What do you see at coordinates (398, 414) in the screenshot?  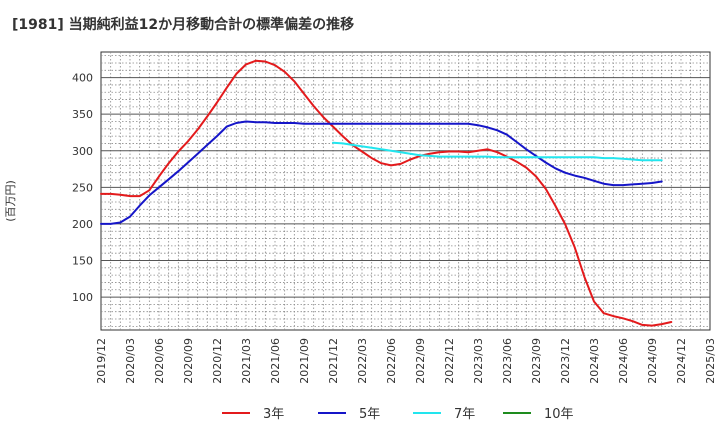 I see `legend: 3年 5年 7年 10年` at bounding box center [398, 414].